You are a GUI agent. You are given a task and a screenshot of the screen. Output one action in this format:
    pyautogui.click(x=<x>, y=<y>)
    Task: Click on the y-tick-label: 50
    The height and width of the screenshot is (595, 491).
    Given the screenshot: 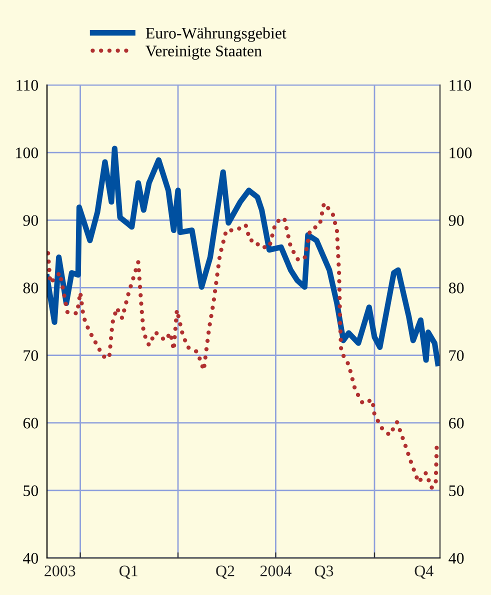 What is the action you would take?
    pyautogui.click(x=31, y=490)
    